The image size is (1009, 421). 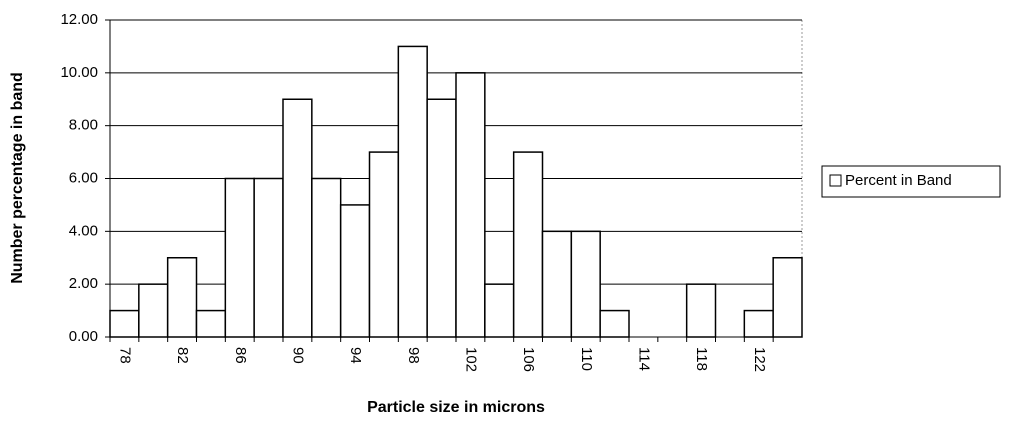 I want to click on x-axis-label: Particle size in microns, so click(x=456, y=407).